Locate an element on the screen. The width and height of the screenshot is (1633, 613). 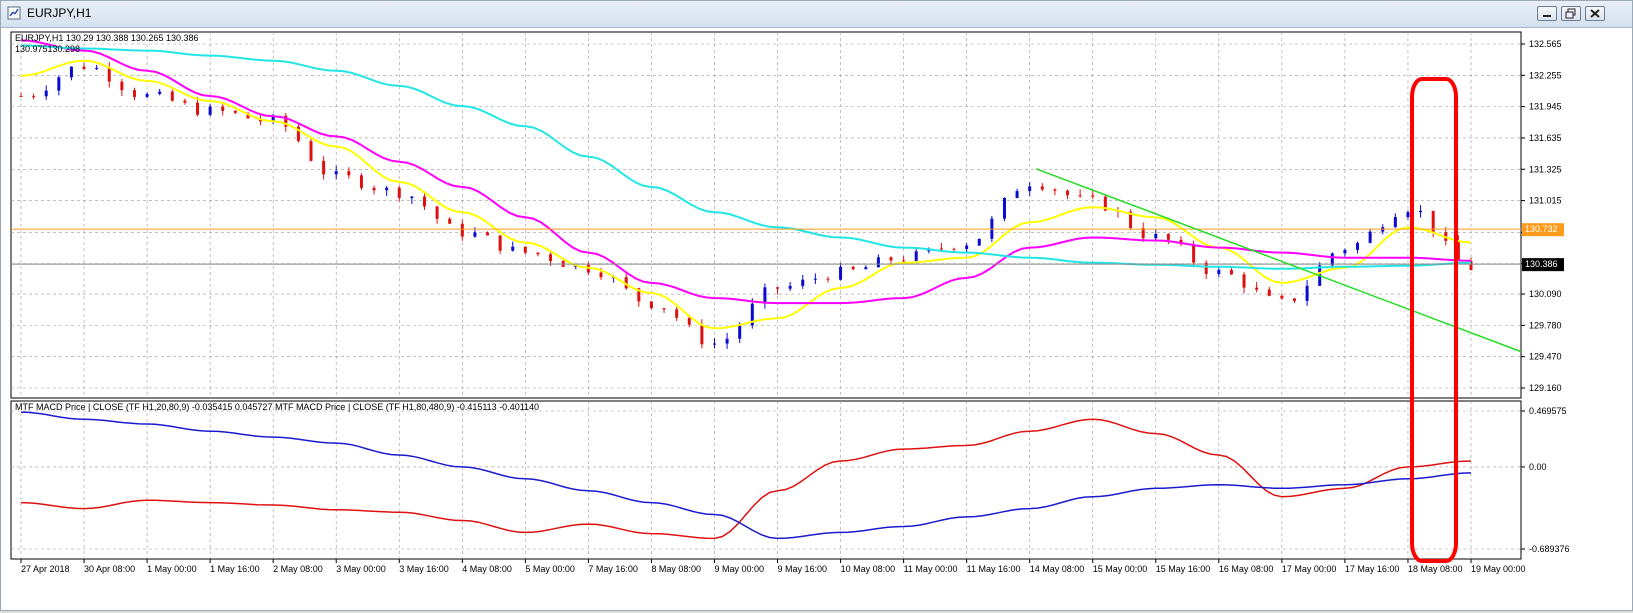
time-label: 5 May 00:00 is located at coordinates (550, 569).